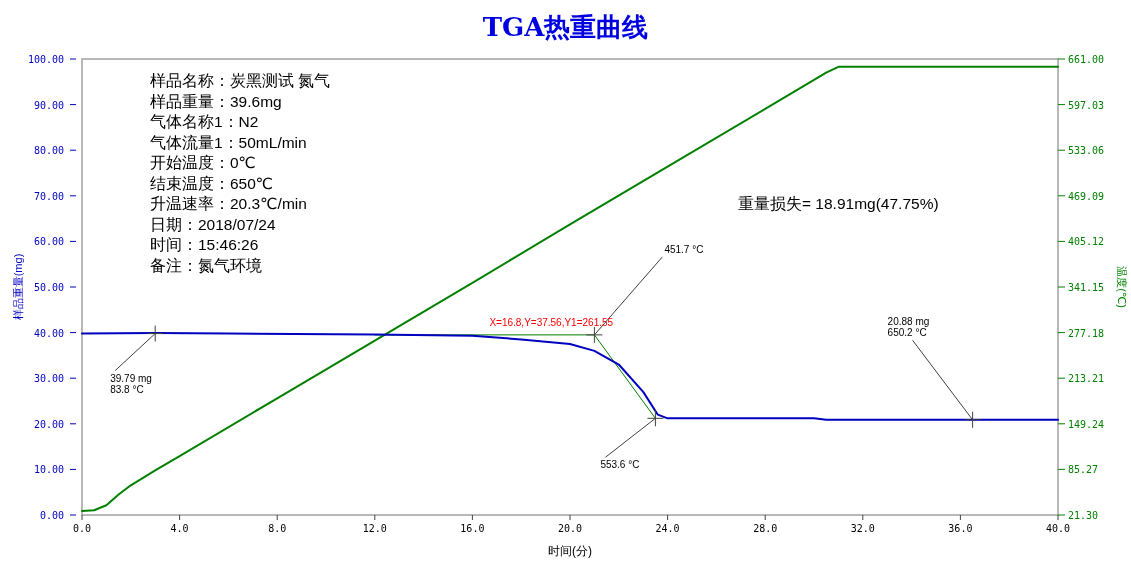  What do you see at coordinates (620, 465) in the screenshot?
I see `annotation: 553.6 °C` at bounding box center [620, 465].